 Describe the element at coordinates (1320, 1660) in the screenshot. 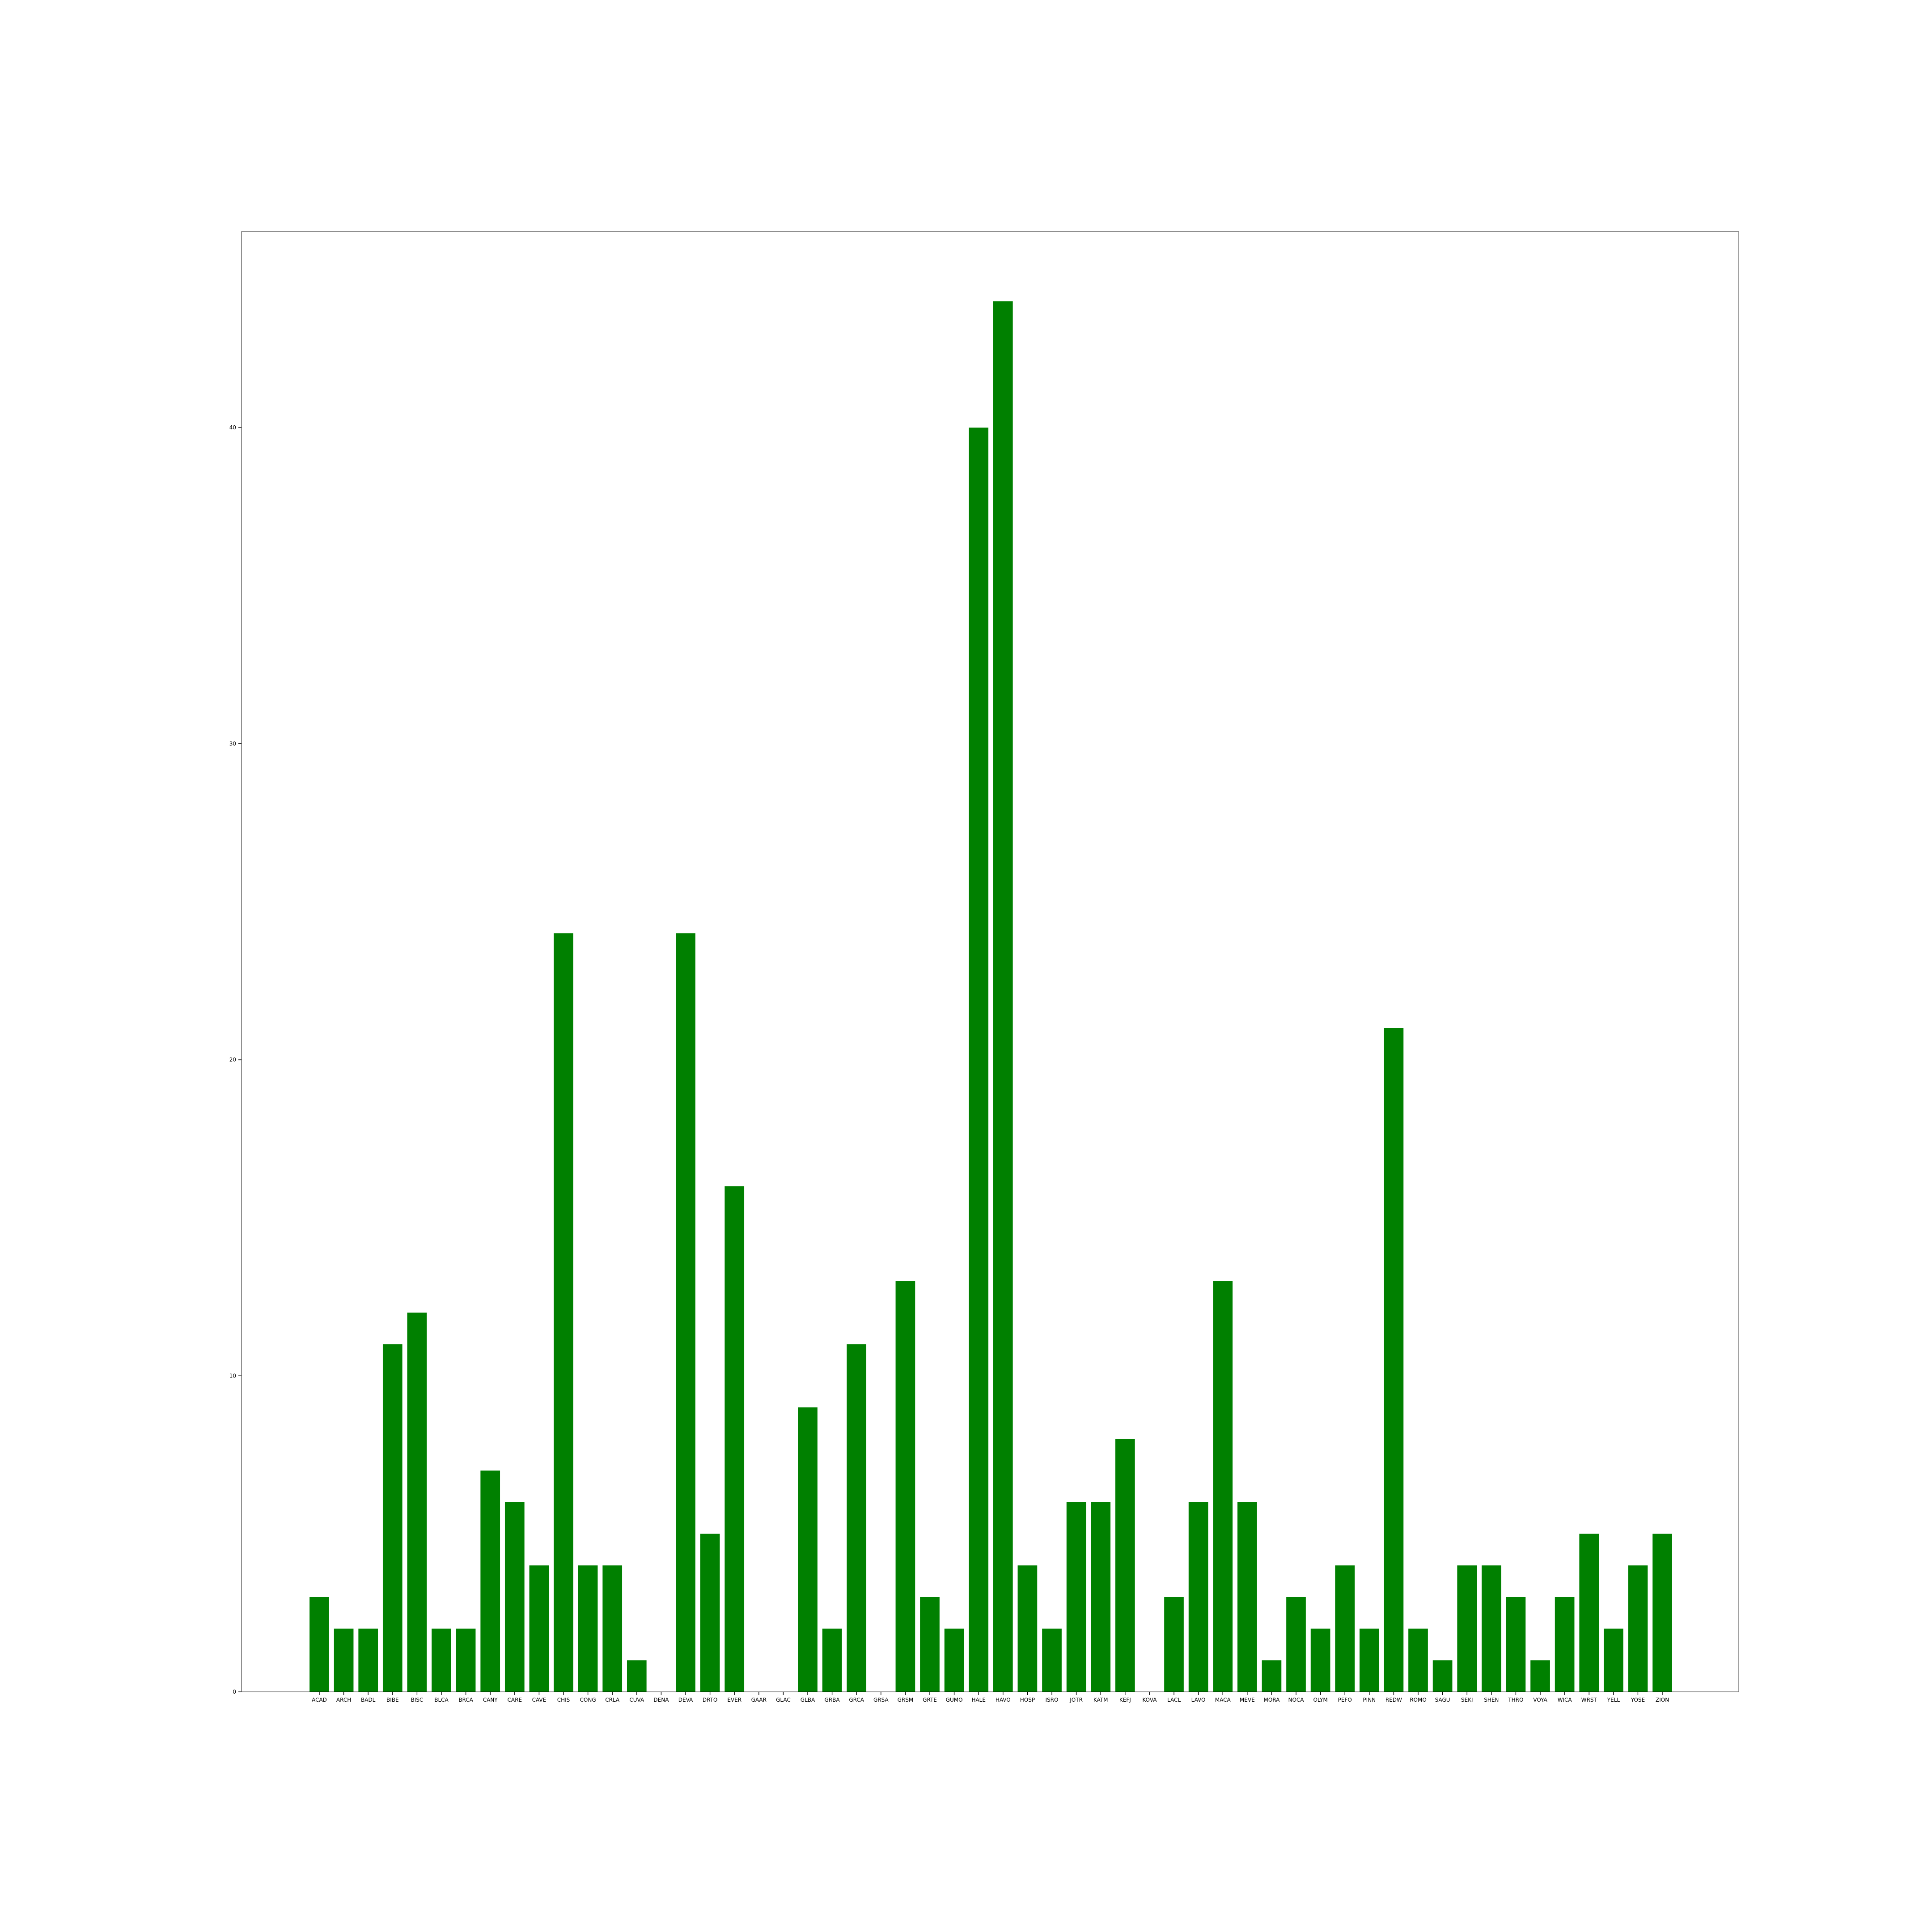

I see `bar-olym` at that location.